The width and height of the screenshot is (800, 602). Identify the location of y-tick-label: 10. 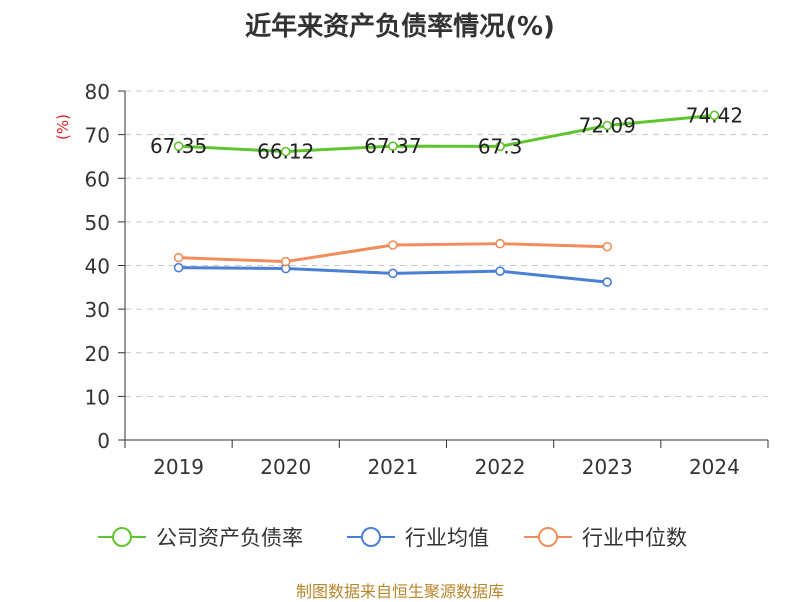
(97, 397).